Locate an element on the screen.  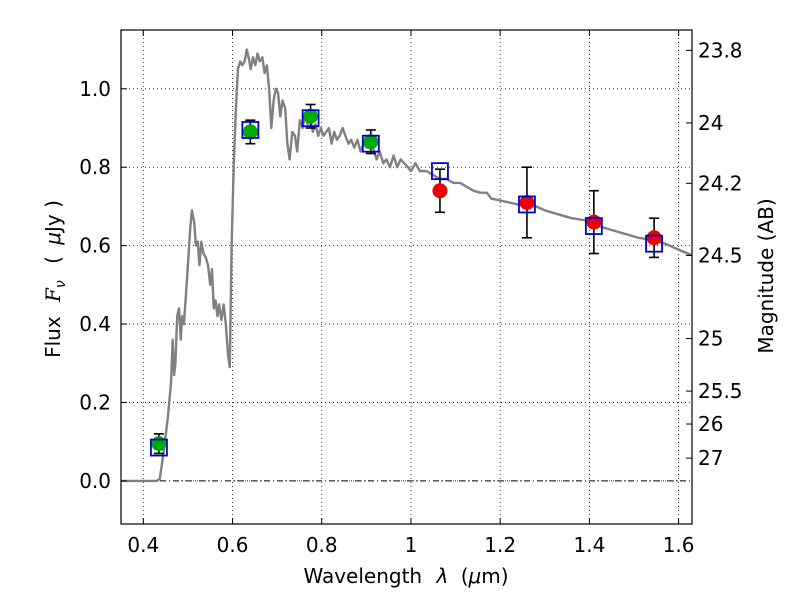
y-axis-label-unit-open: ( is located at coordinates (53, 260).